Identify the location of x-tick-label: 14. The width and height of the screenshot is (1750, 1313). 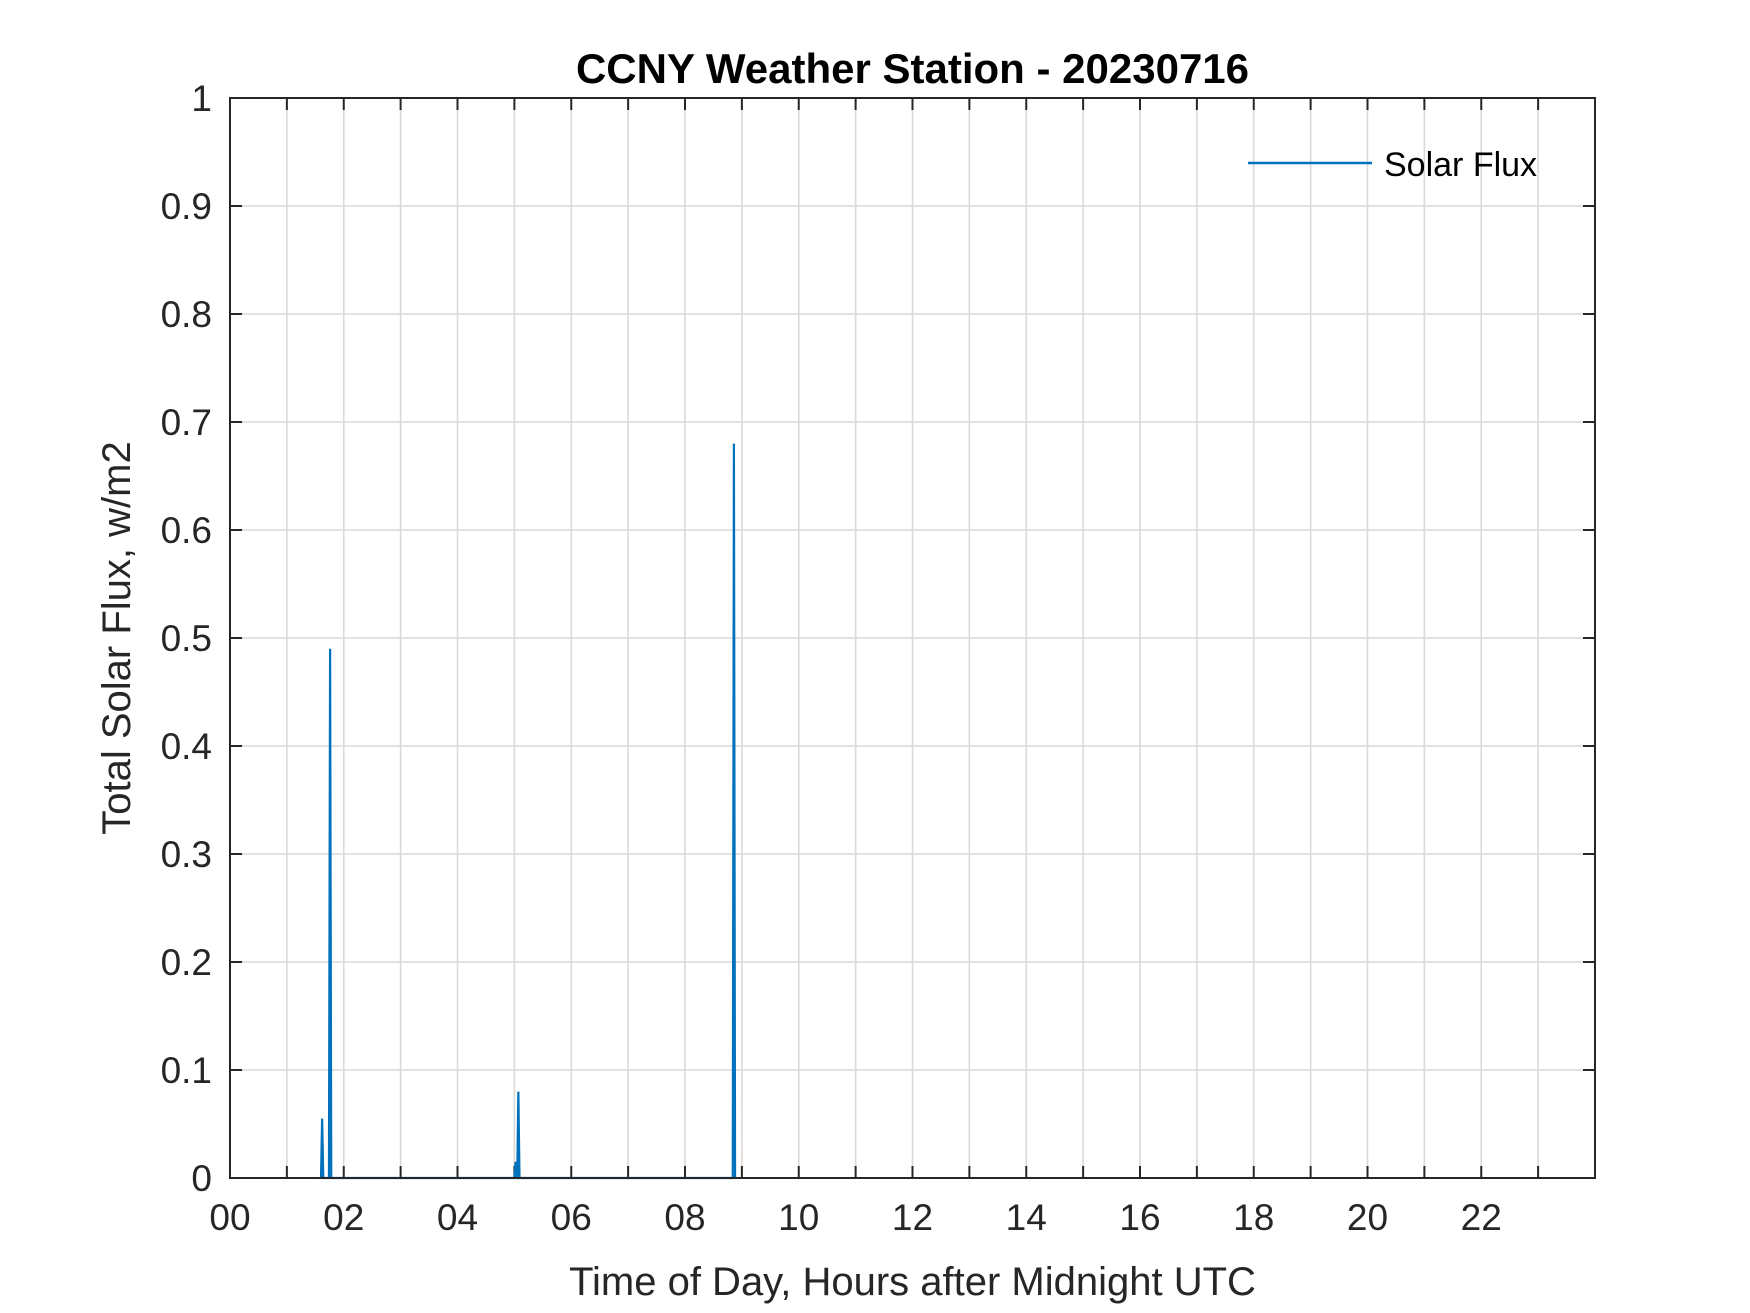
(1026, 1217).